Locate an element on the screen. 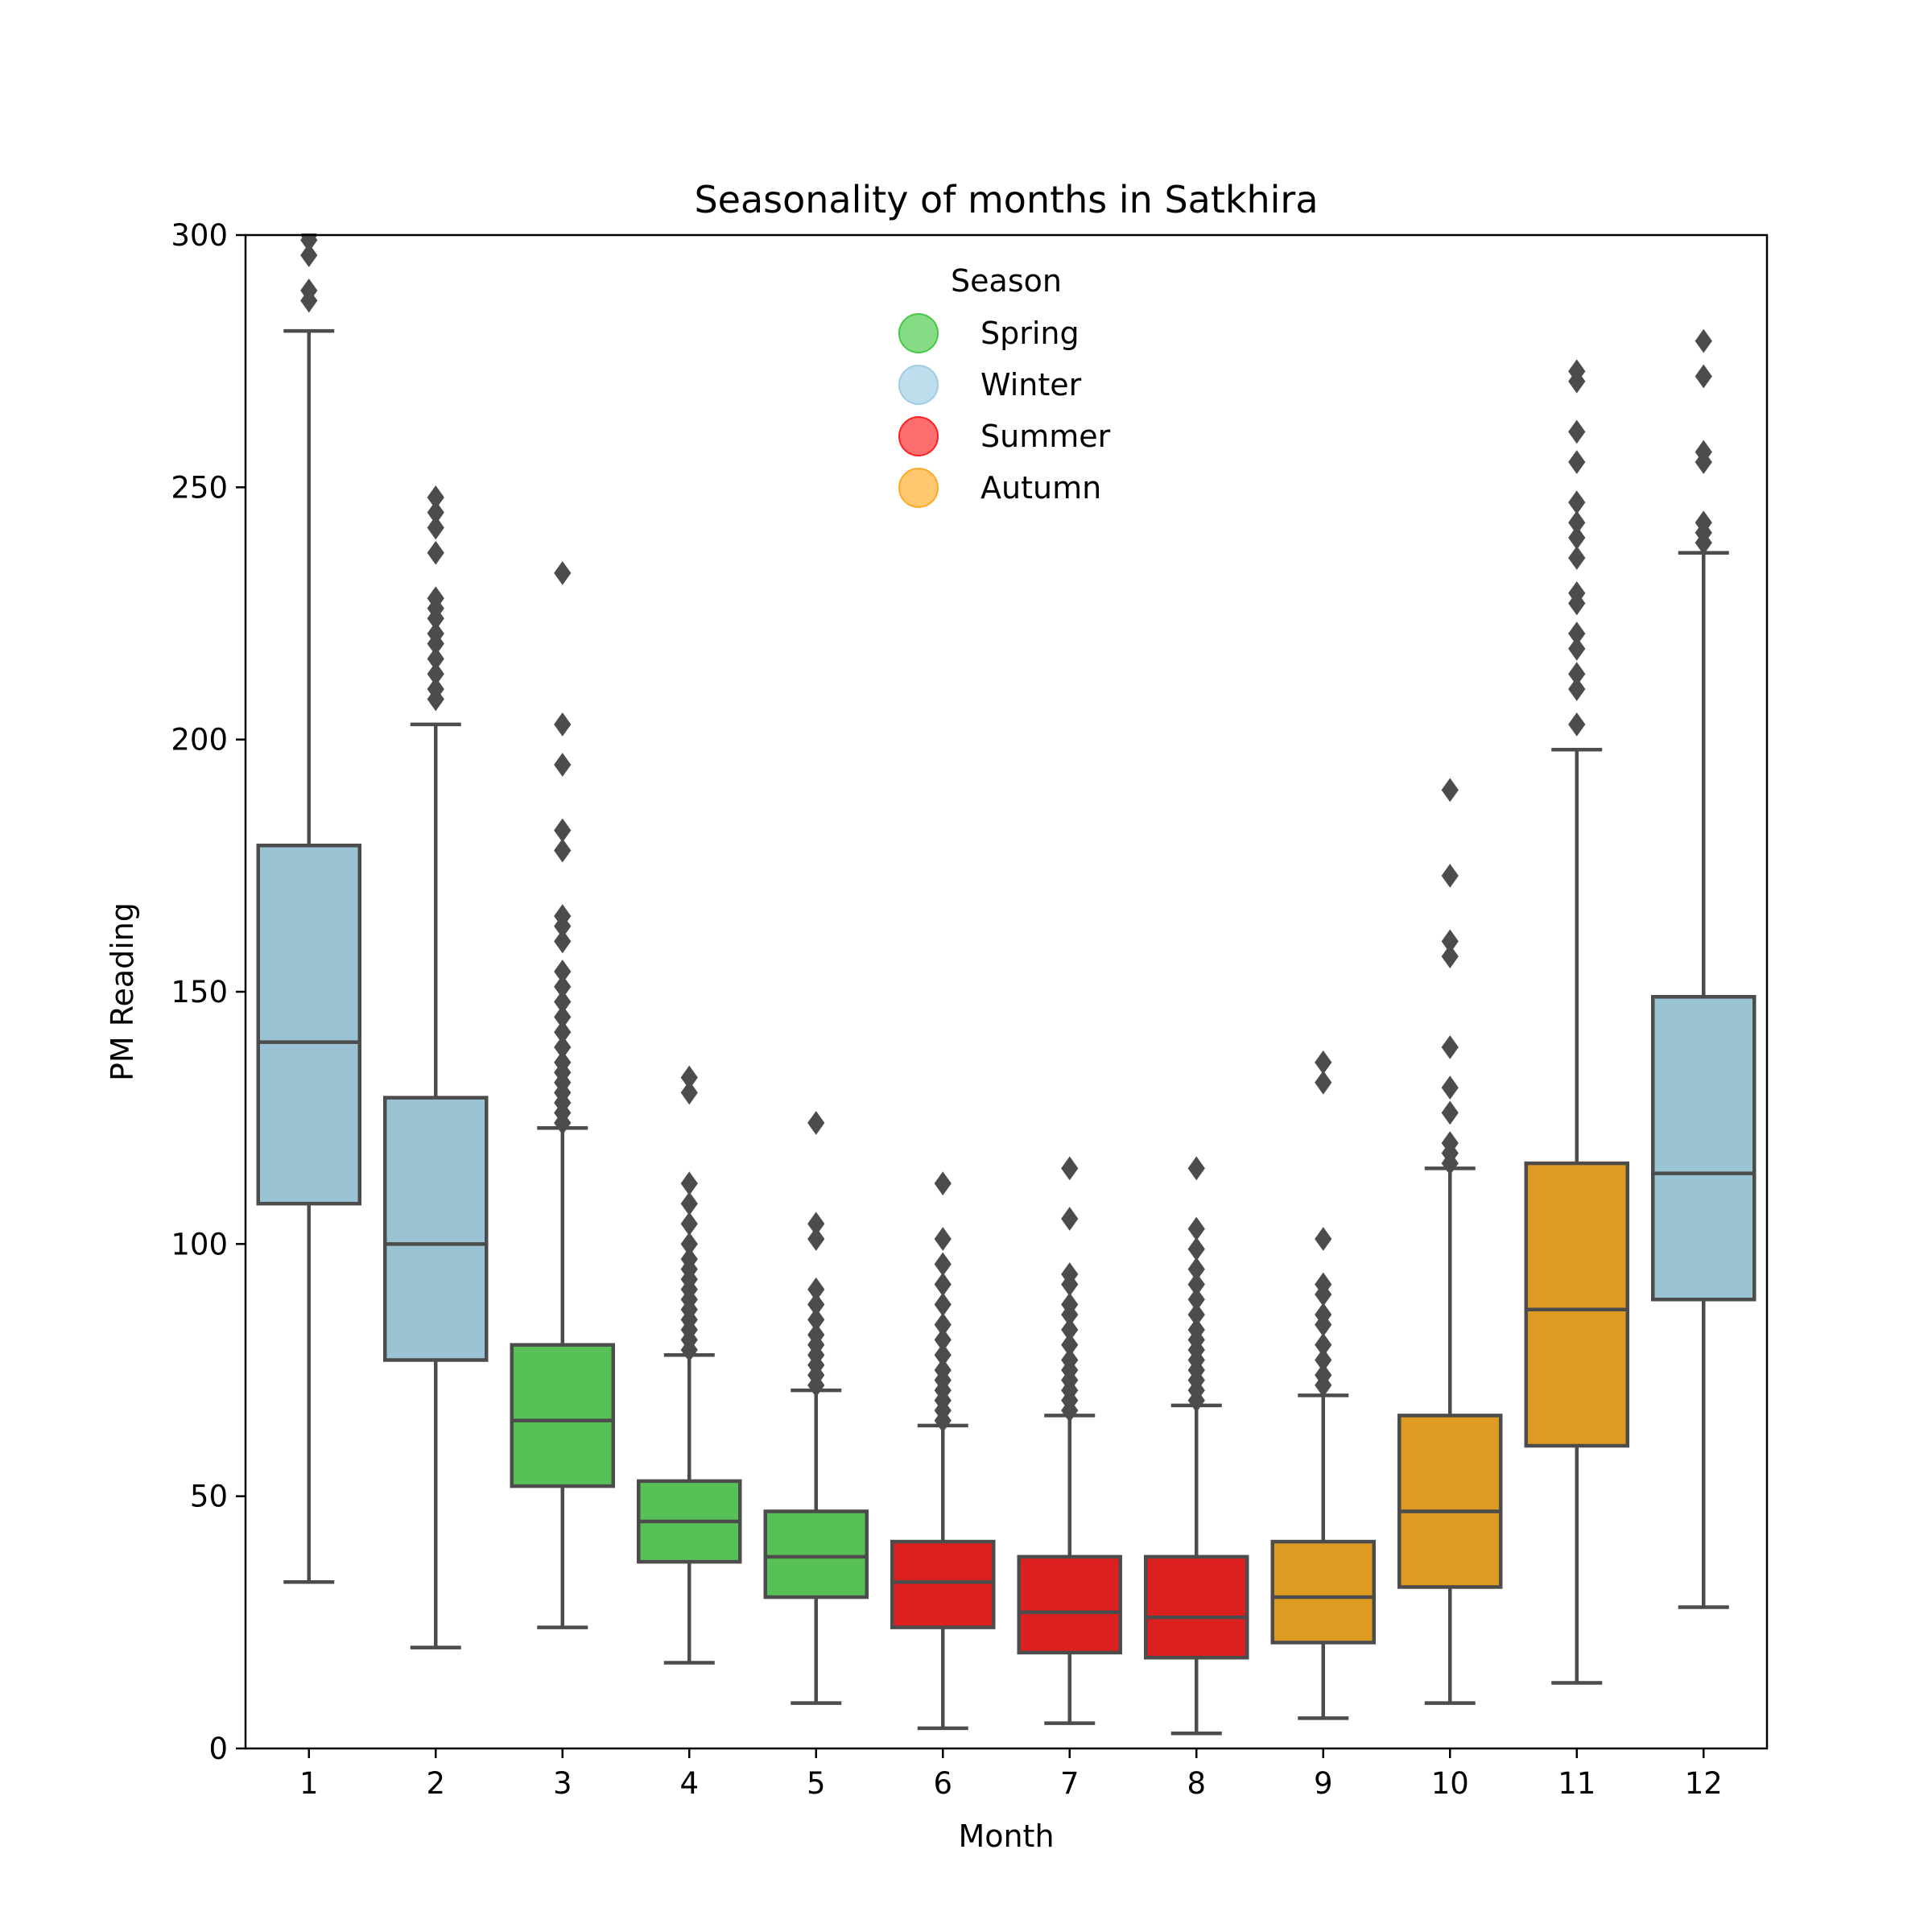  legend-label-summer: Summer is located at coordinates (1045, 436).